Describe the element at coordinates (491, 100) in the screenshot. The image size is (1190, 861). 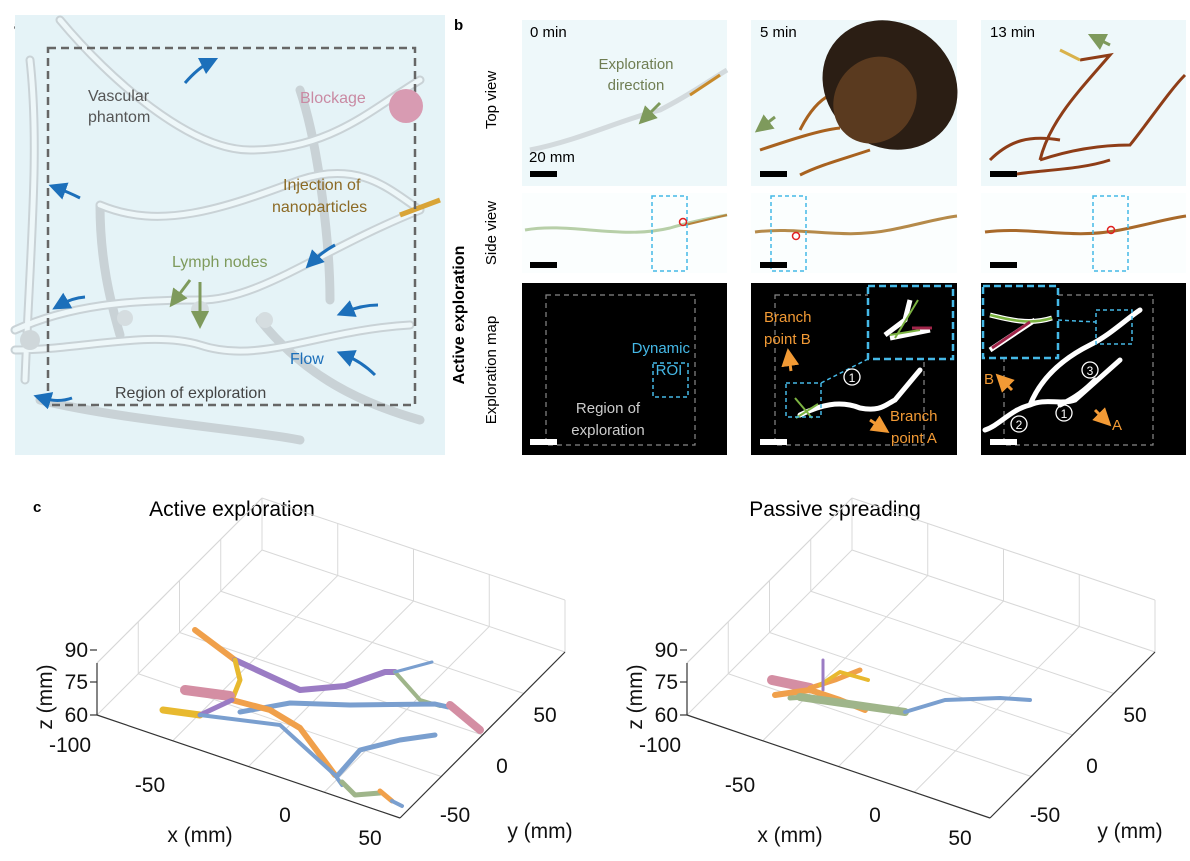
I see `row-label-top-view: Top view` at that location.